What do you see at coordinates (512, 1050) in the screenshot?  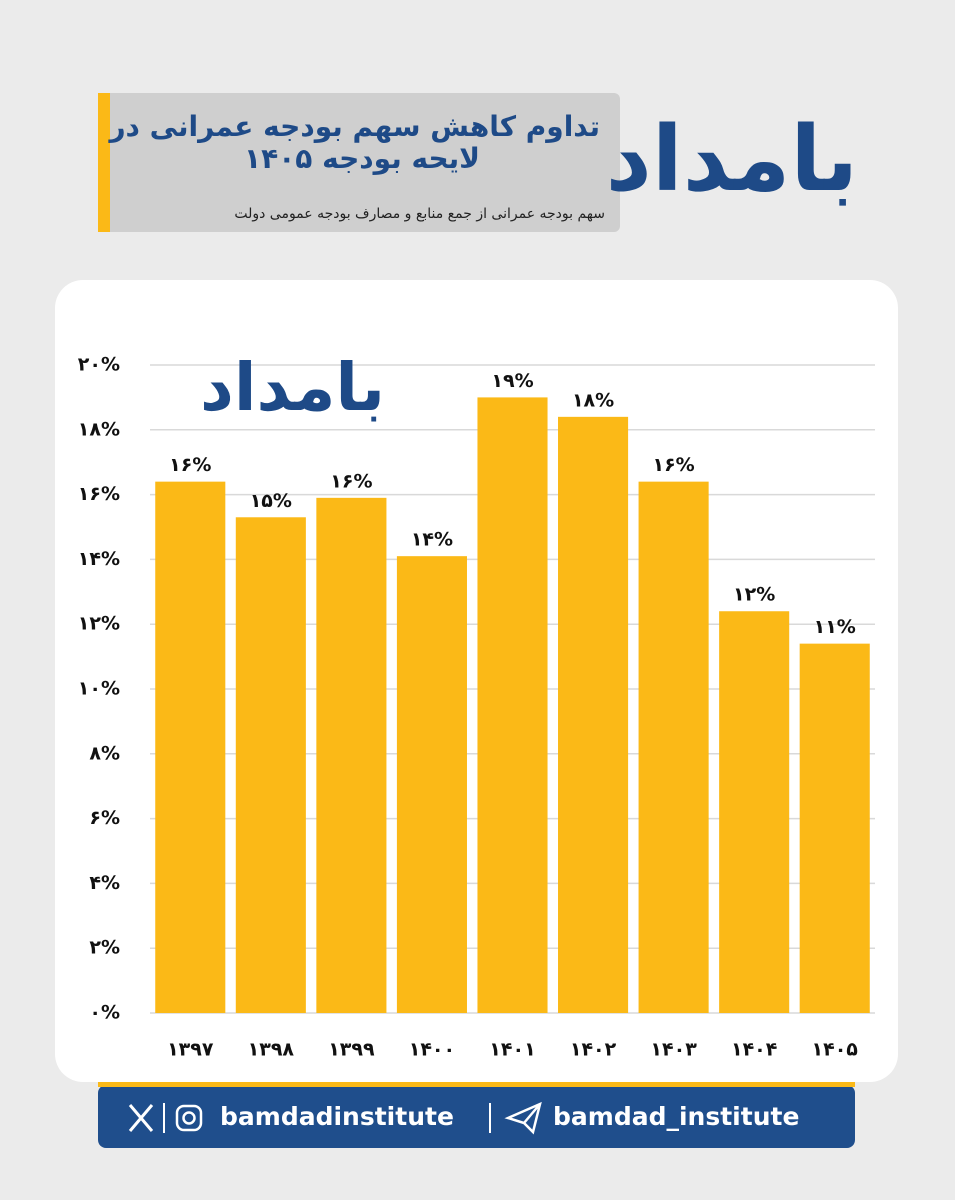 I see `x-tick-label: ۱۴۰۱` at bounding box center [512, 1050].